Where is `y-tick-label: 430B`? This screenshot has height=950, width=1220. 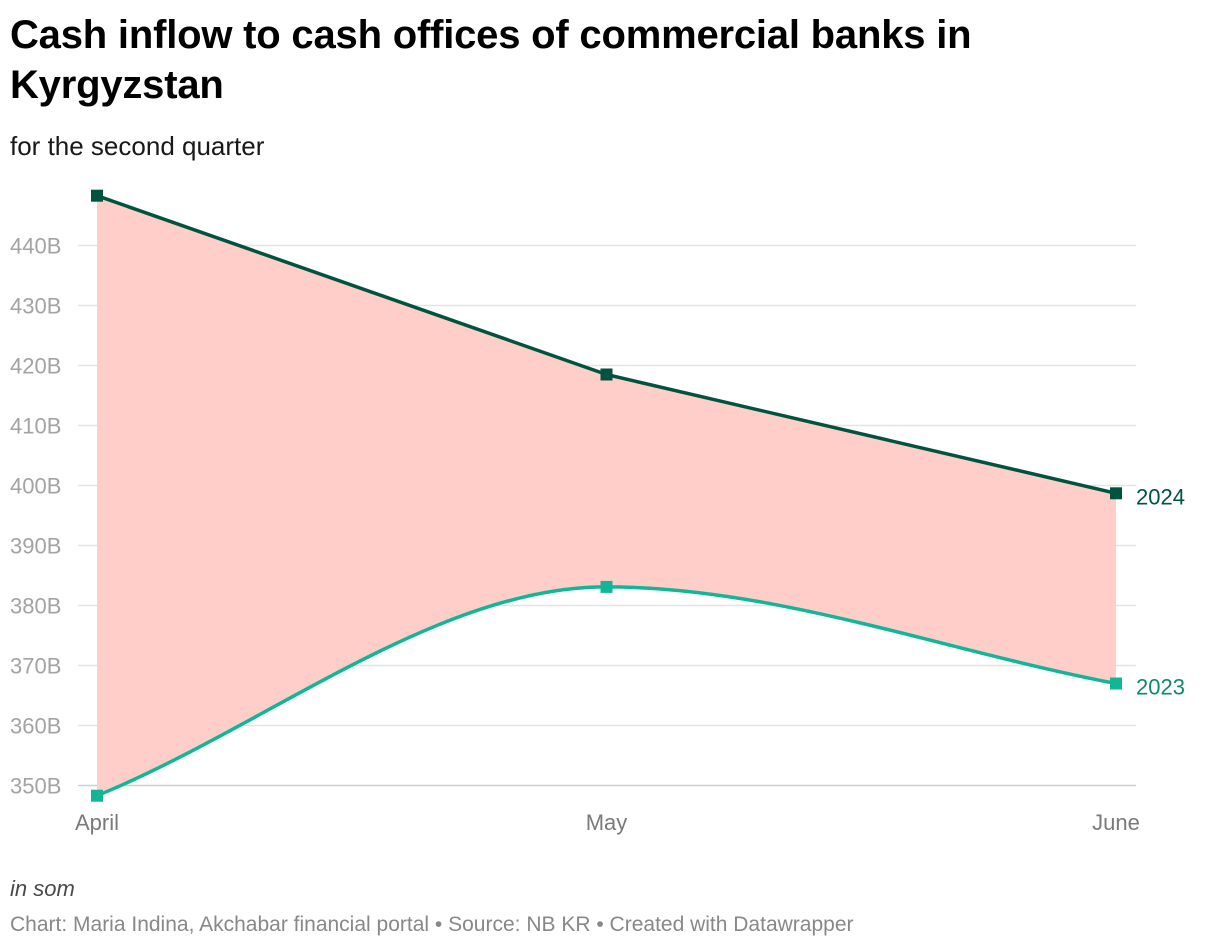 y-tick-label: 430B is located at coordinates (35, 306).